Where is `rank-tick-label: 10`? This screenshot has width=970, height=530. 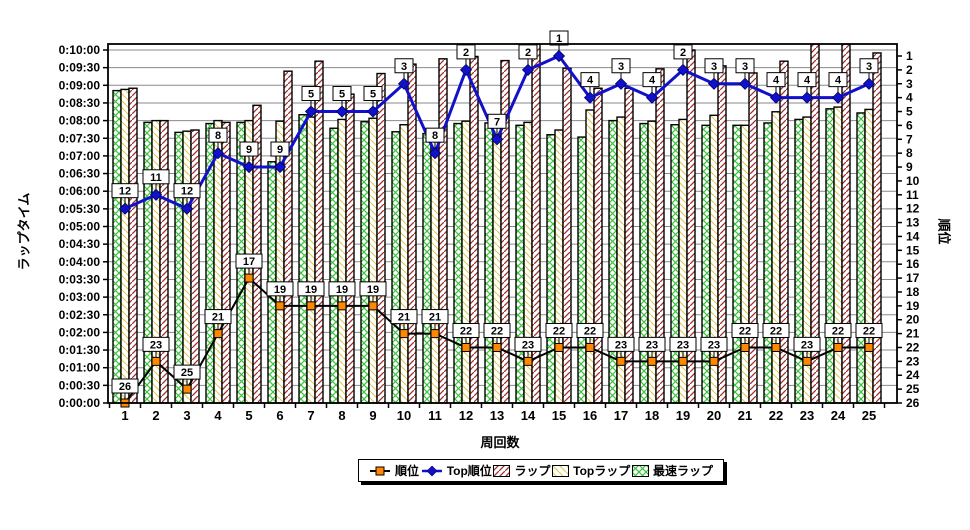 rank-tick-label: 10 is located at coordinates (913, 181).